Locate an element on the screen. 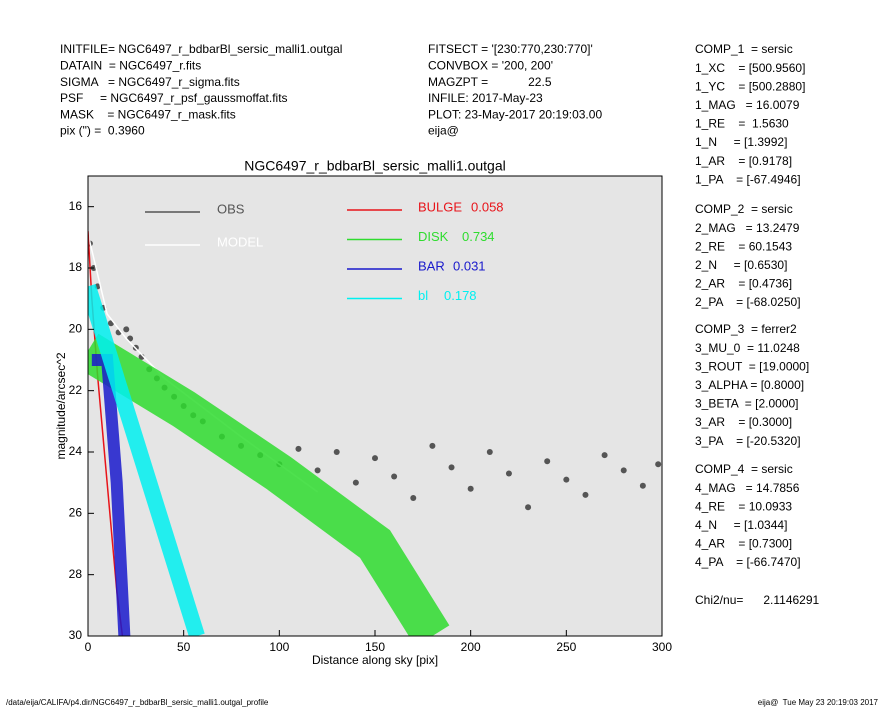  x-tick-label: 250 is located at coordinates (566, 647).